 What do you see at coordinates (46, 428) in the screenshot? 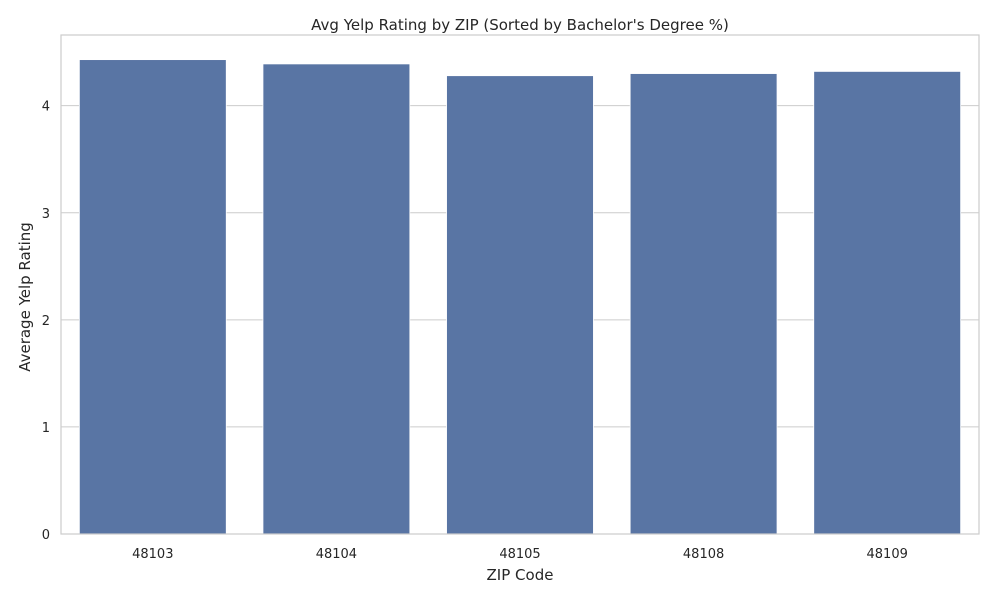
I see `y-tick-label: 1` at bounding box center [46, 428].